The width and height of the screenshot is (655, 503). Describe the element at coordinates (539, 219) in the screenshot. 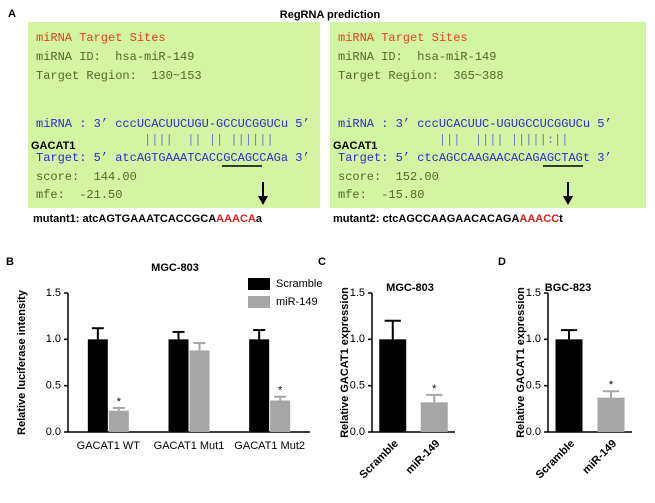

I see `mutant-mutation: AAACC` at that location.